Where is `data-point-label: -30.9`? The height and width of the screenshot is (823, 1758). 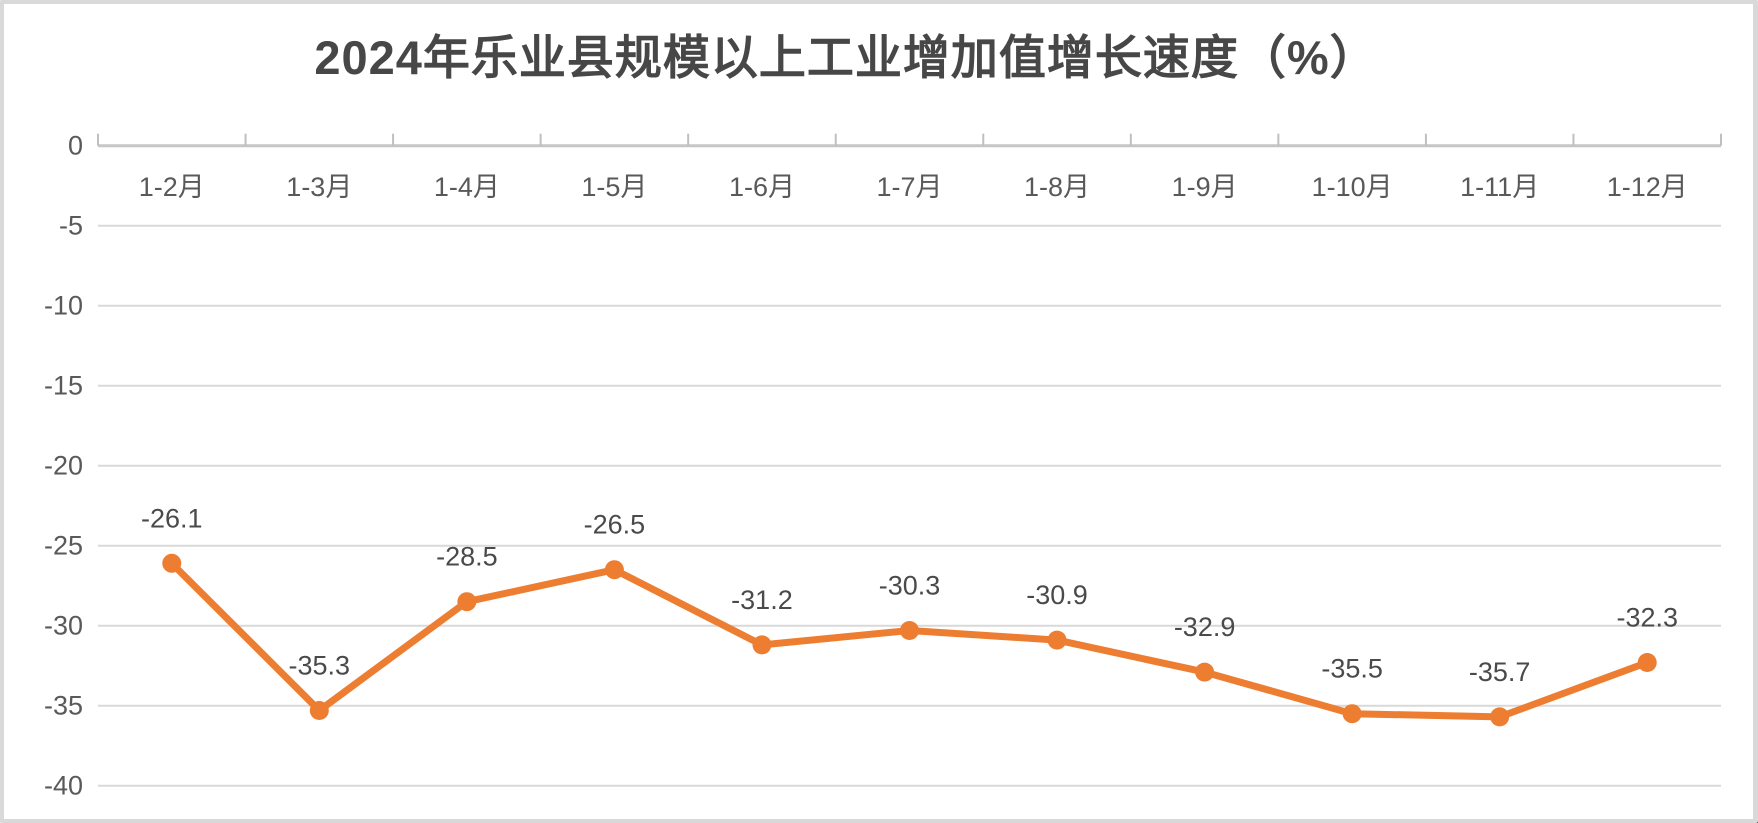
data-point-label: -30.9 is located at coordinates (1057, 595).